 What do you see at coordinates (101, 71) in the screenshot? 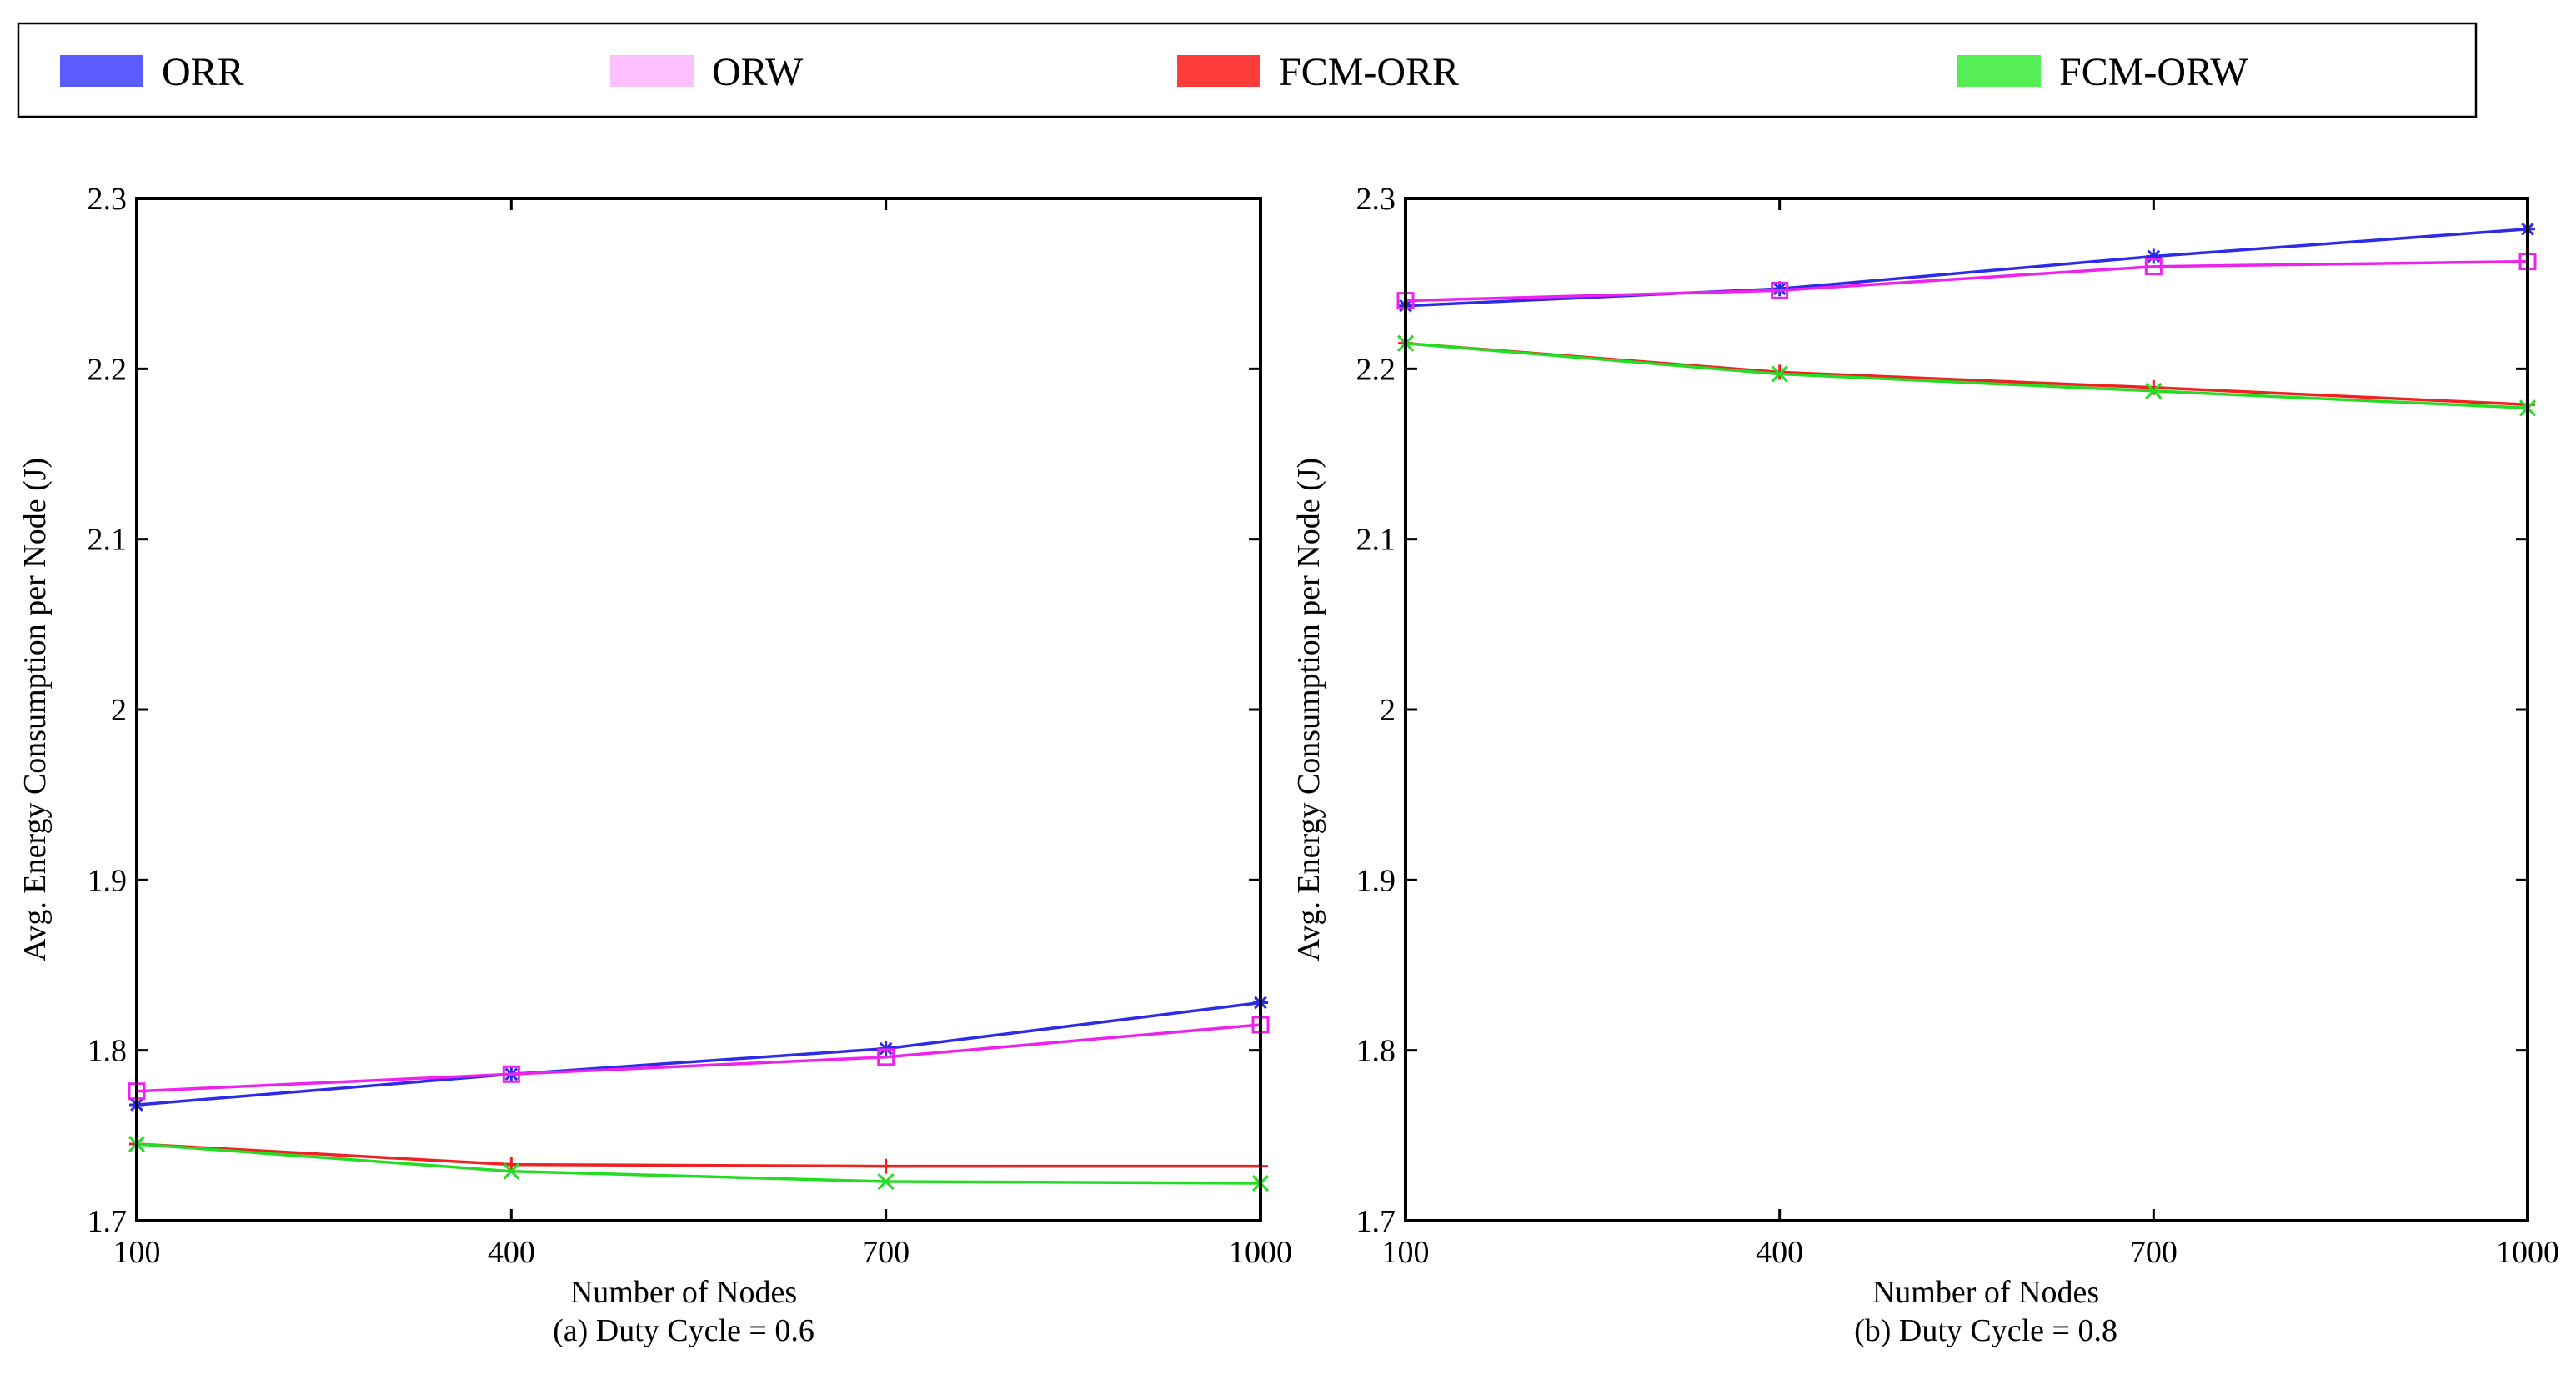
I see `legend-swatch-orr` at bounding box center [101, 71].